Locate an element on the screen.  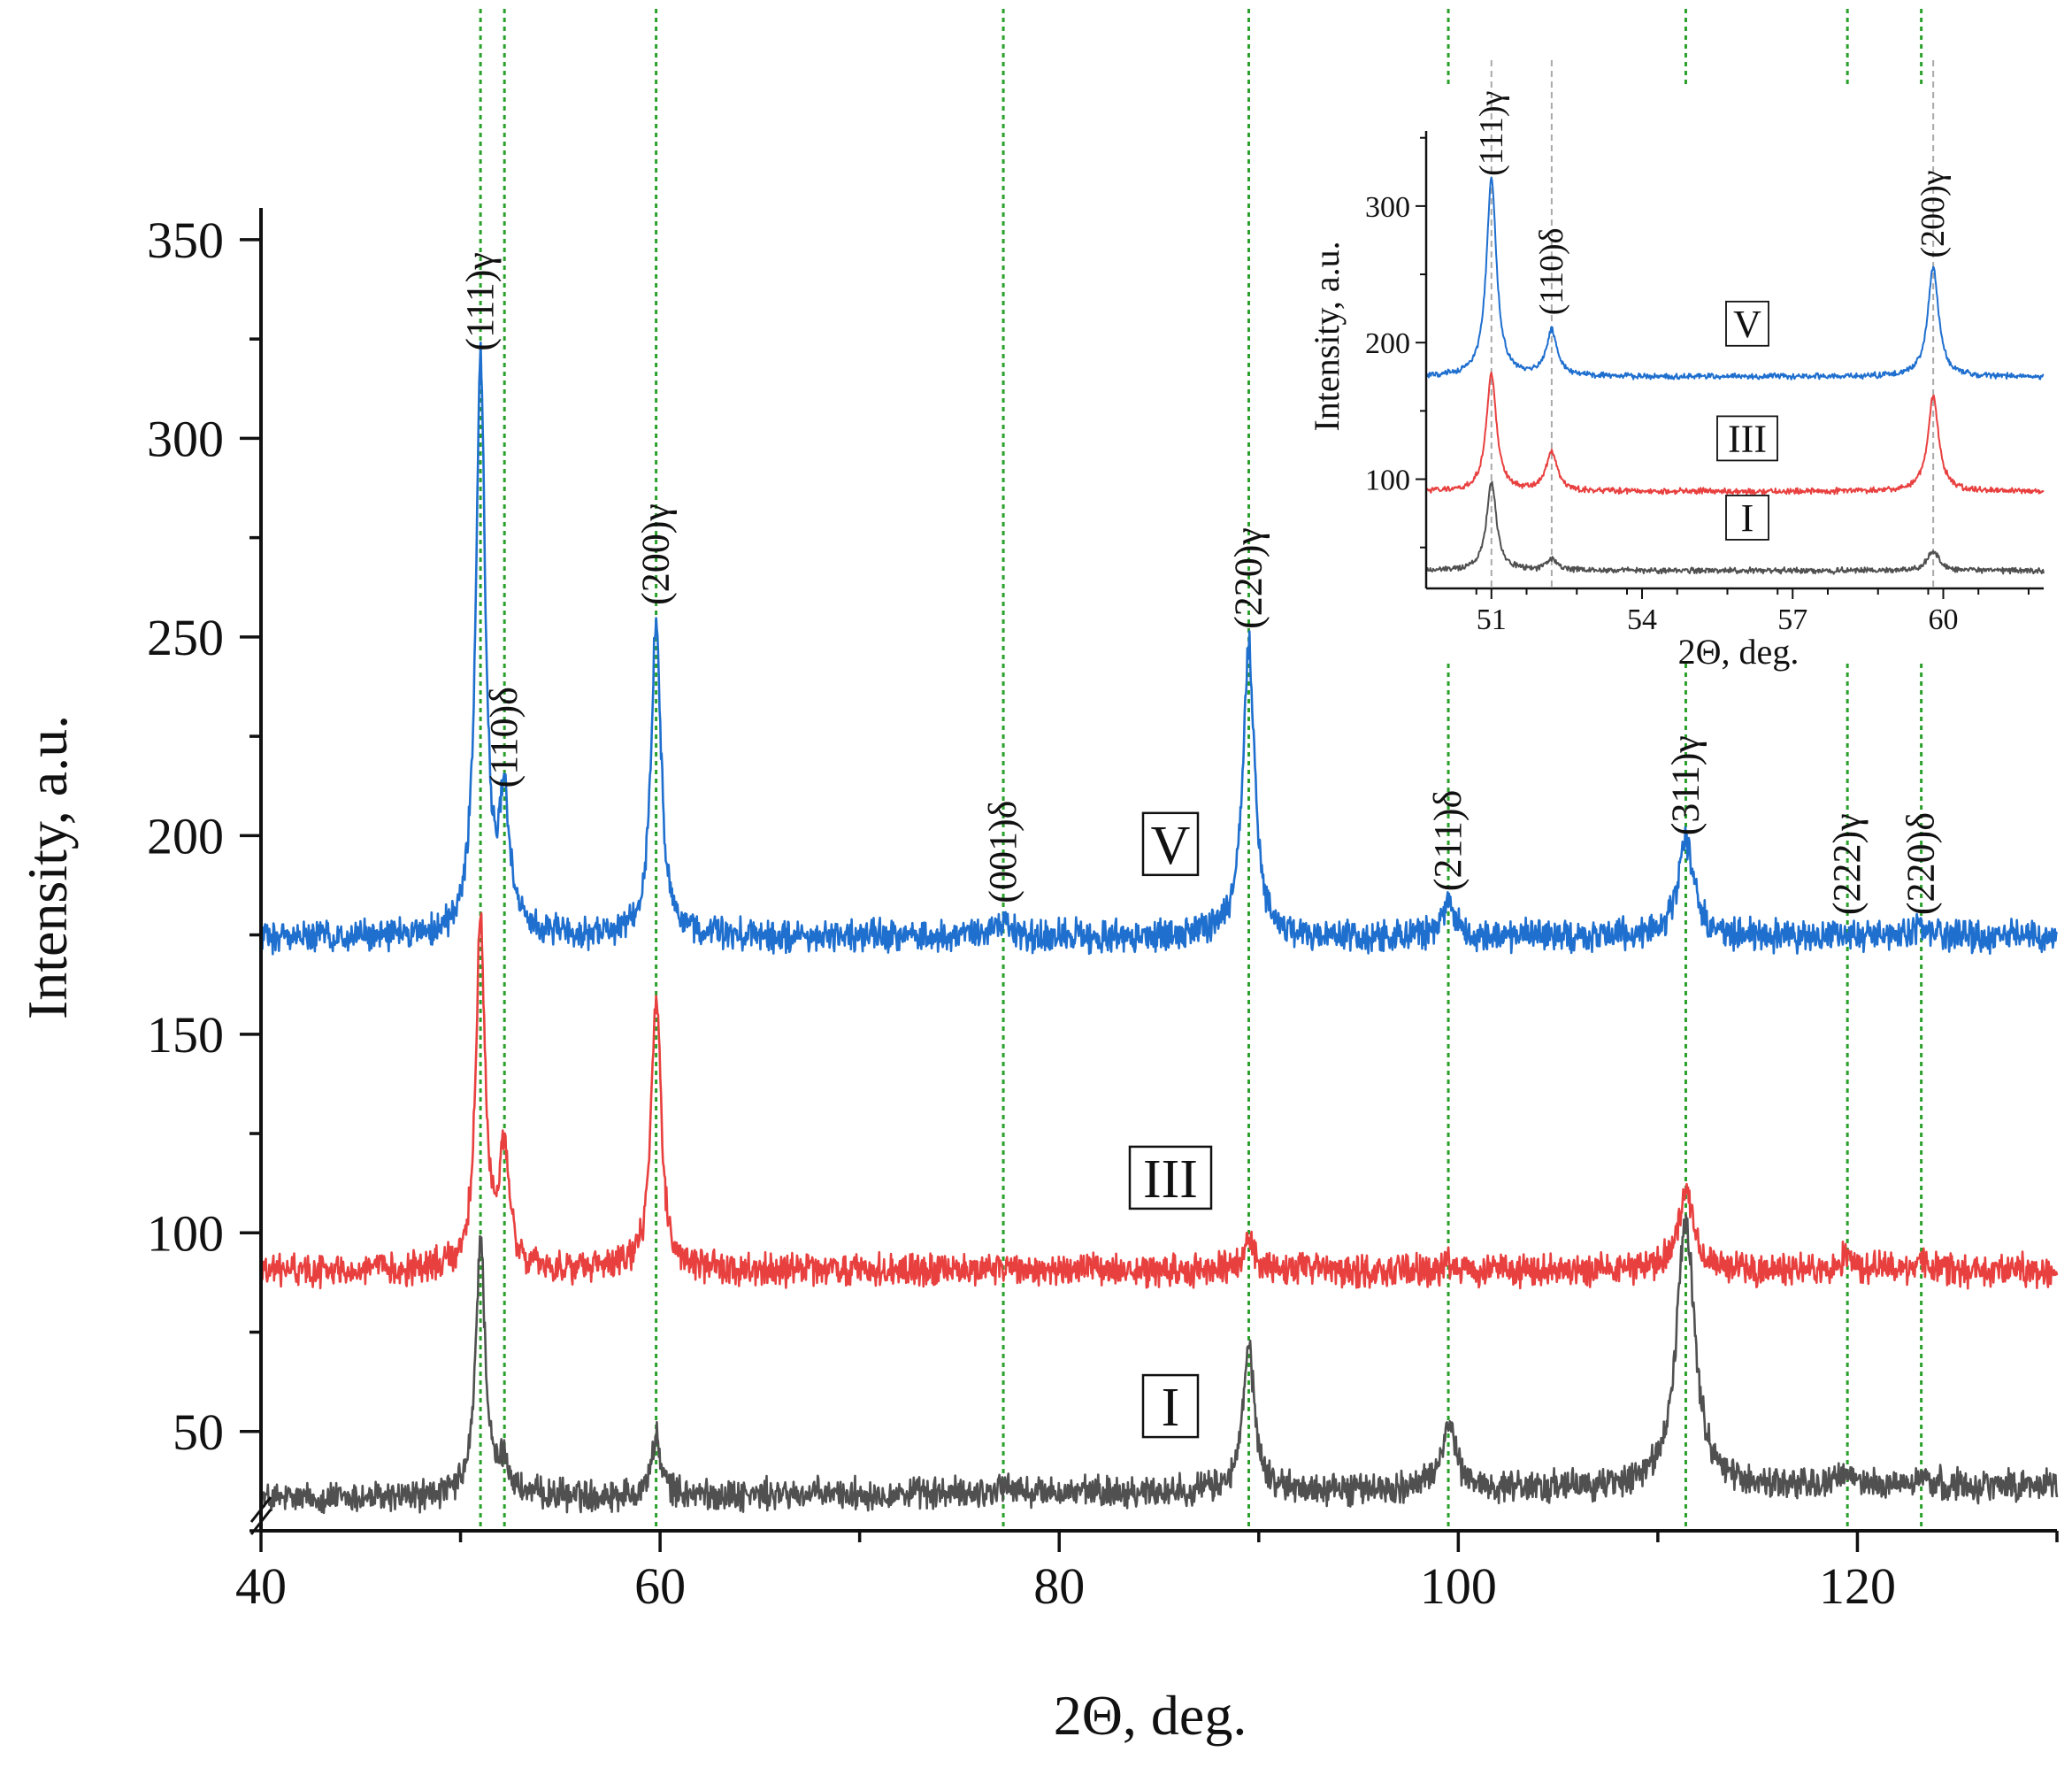
inset-peak-label: (110)δ is located at coordinates (1551, 271).